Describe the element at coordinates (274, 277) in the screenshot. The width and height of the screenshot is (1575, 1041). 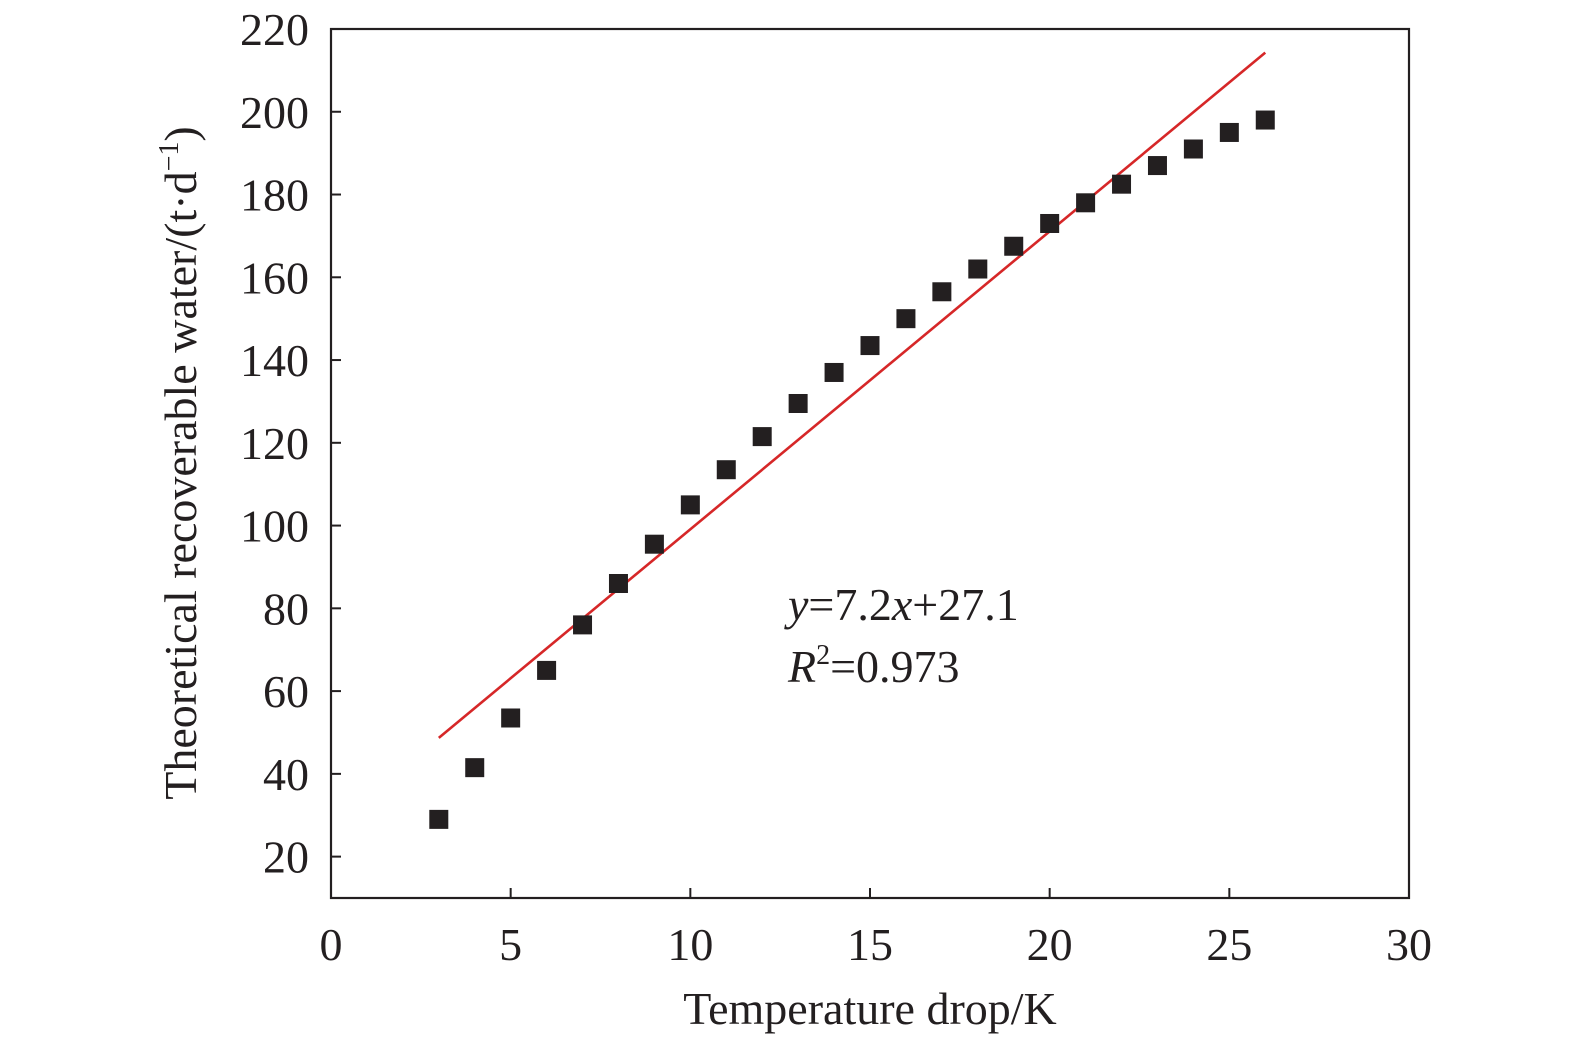
I see `y-tick-label: 160` at that location.